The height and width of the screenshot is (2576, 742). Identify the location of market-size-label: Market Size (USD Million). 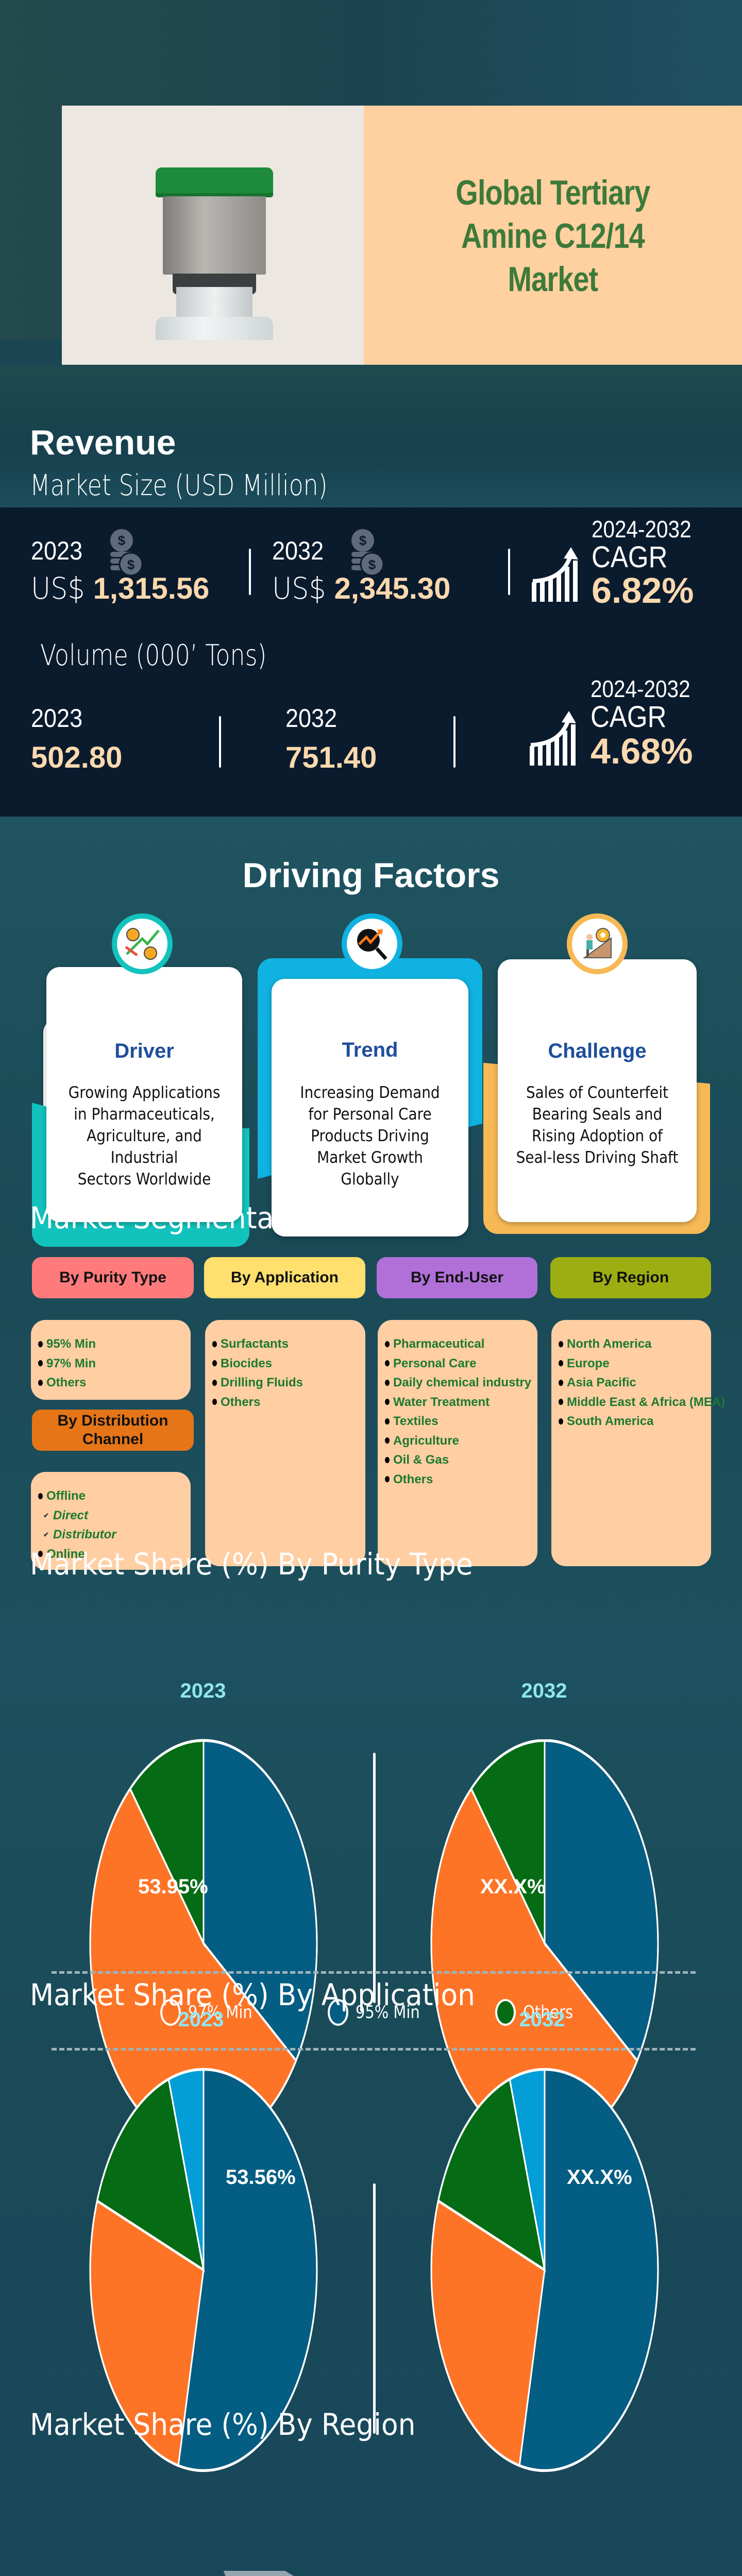
(179, 485).